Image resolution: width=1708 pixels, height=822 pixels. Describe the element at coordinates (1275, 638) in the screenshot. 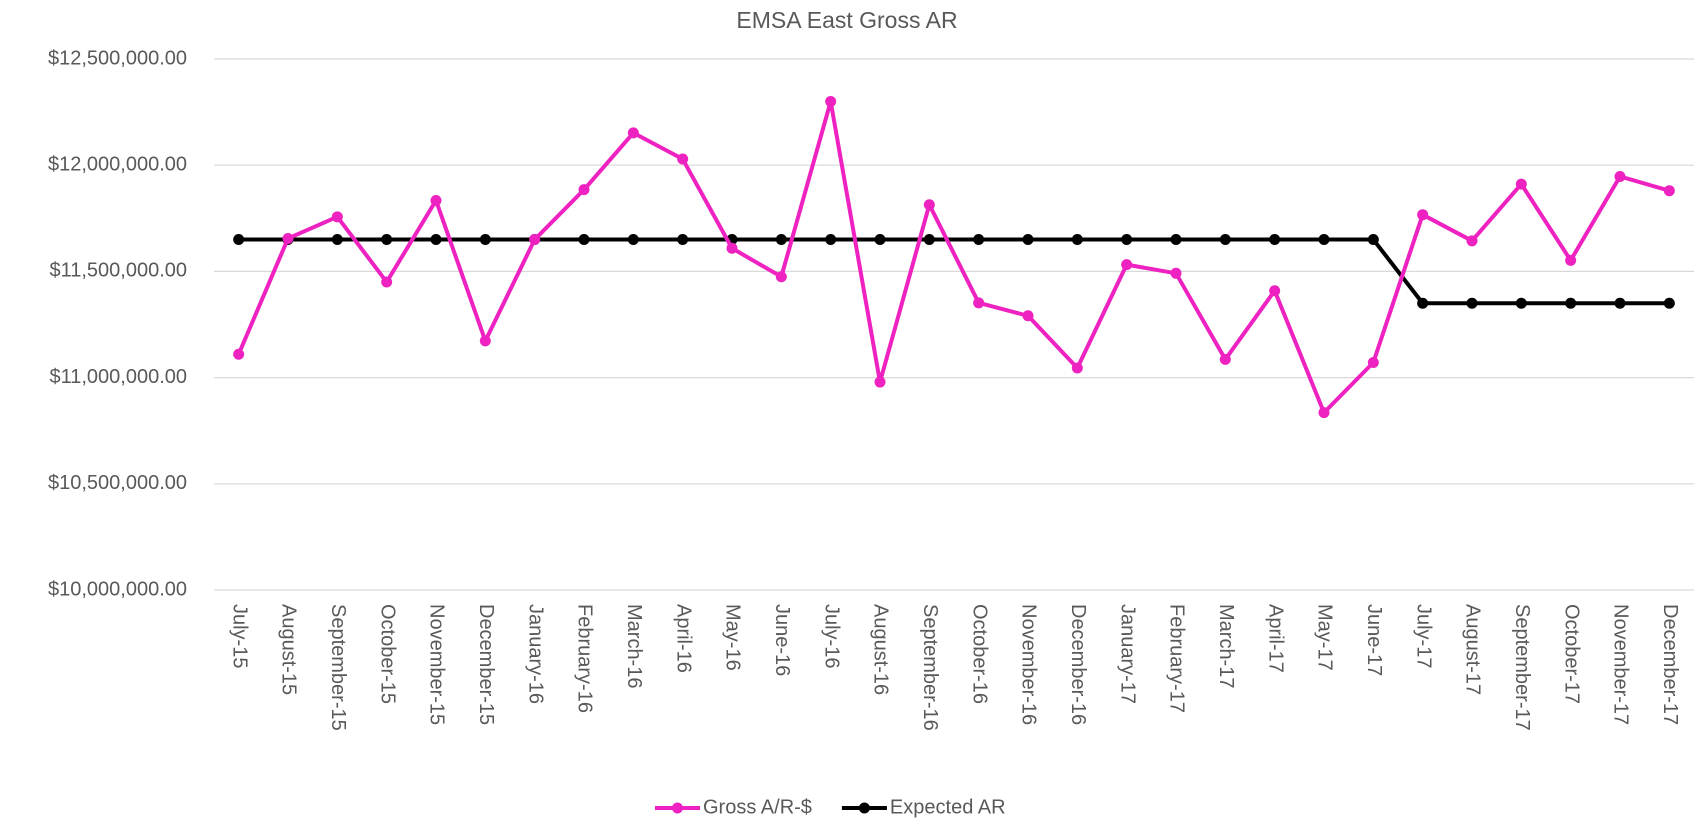

I see `x-tick-label: April-17` at that location.